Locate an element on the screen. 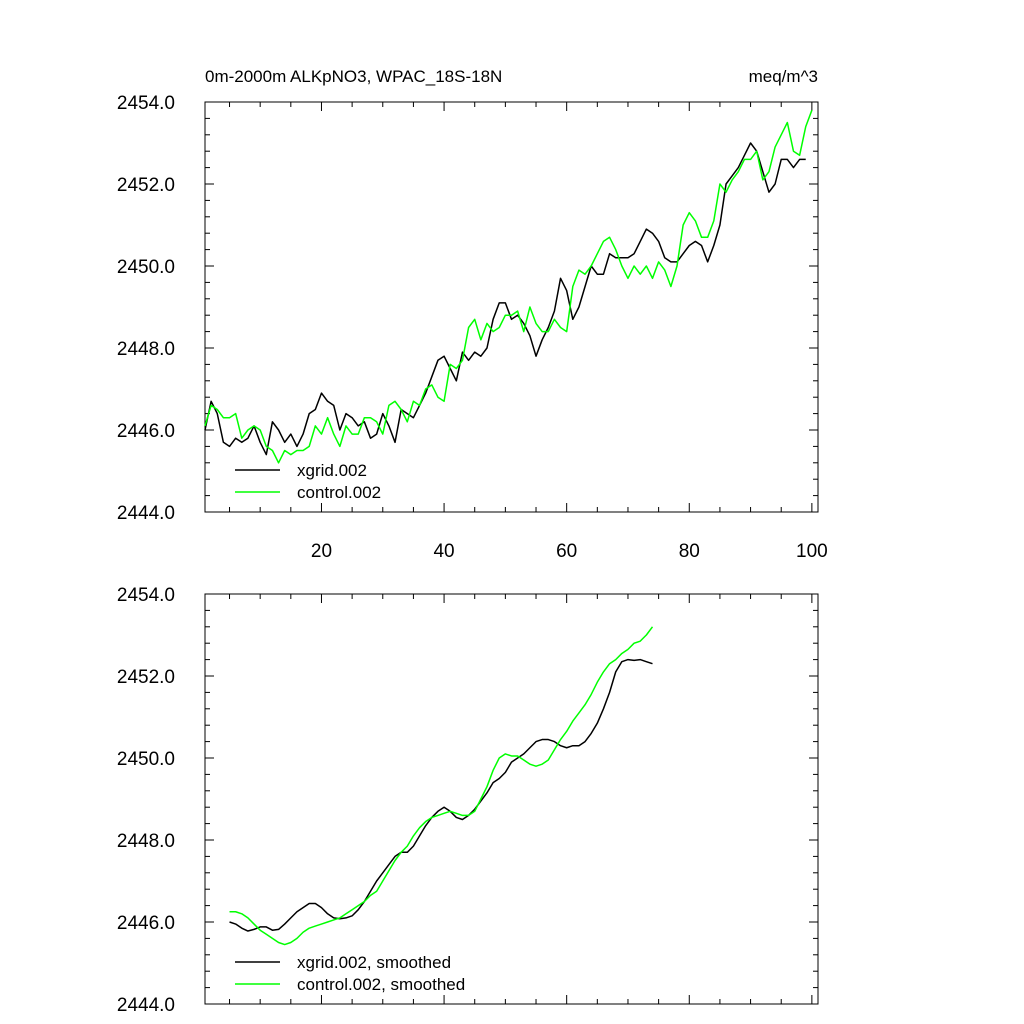 The width and height of the screenshot is (1024, 1024). units-label: meq/m^3 is located at coordinates (783, 76).